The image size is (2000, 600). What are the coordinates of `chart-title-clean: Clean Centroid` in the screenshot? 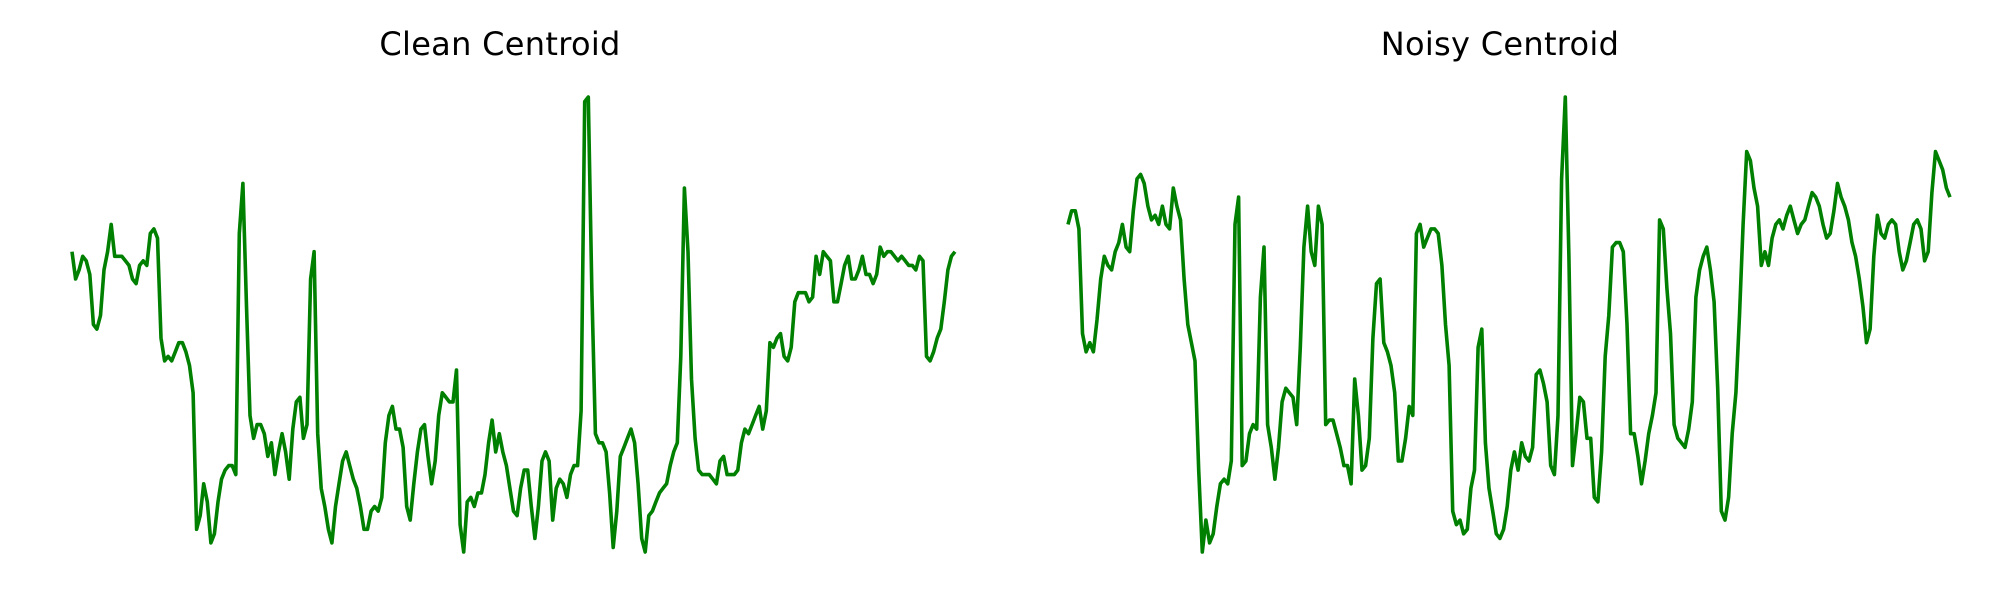 It's located at (500, 44).